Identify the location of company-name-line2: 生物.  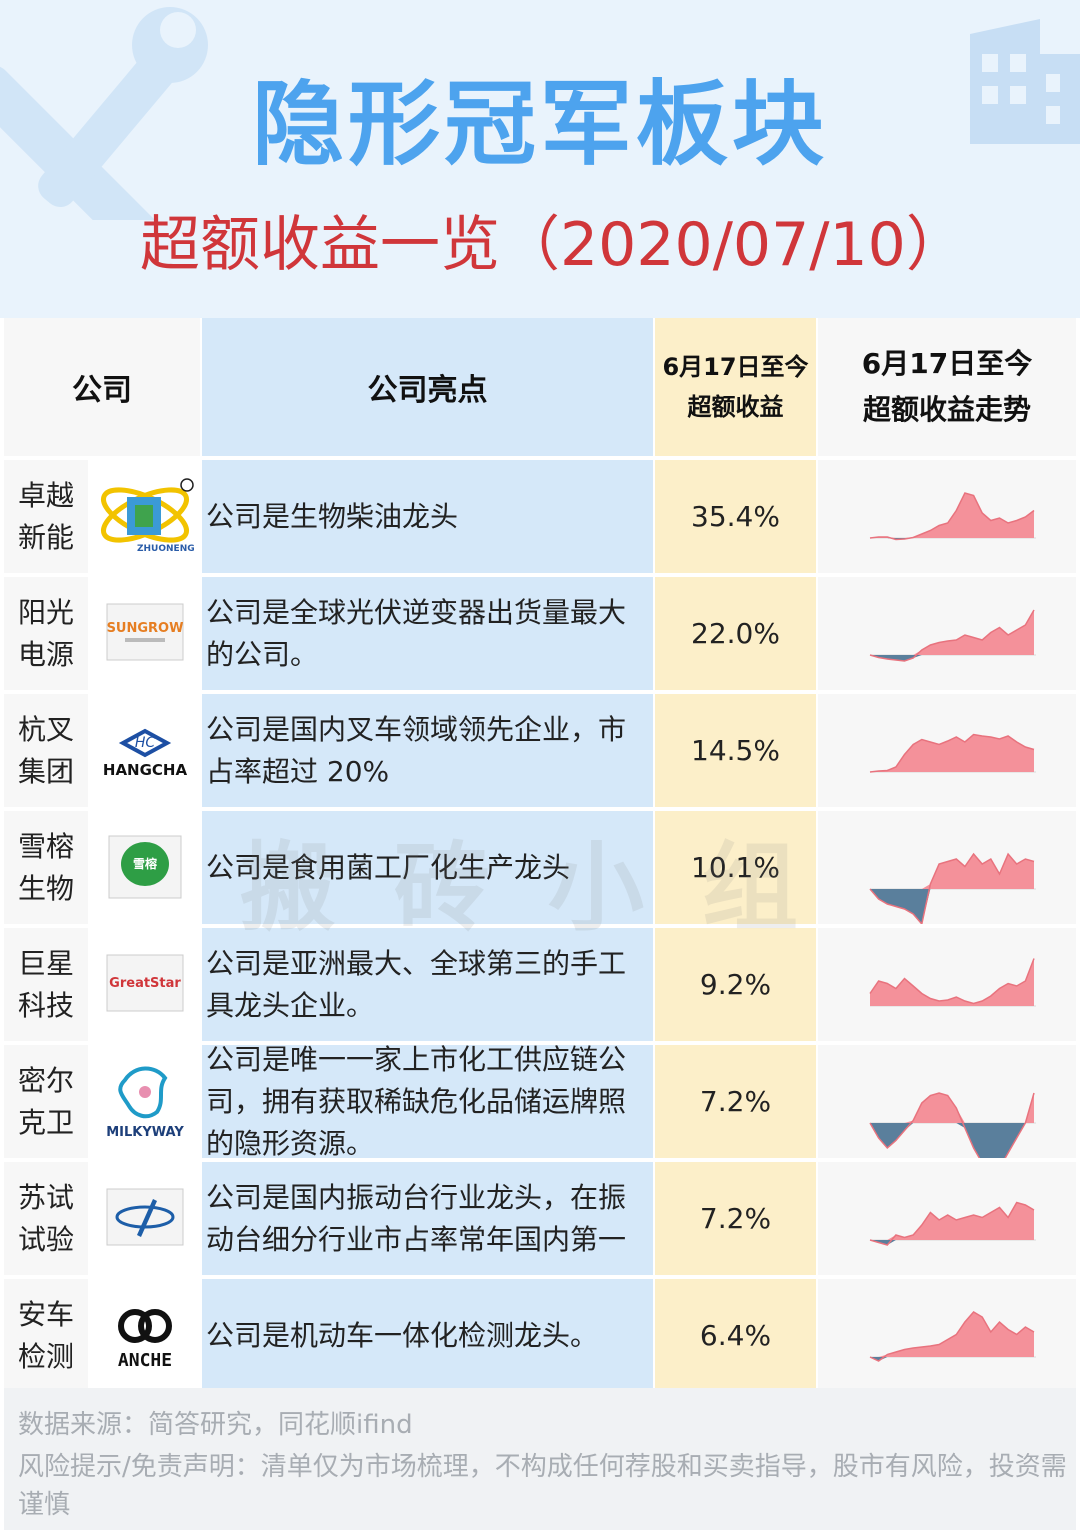
(45, 888).